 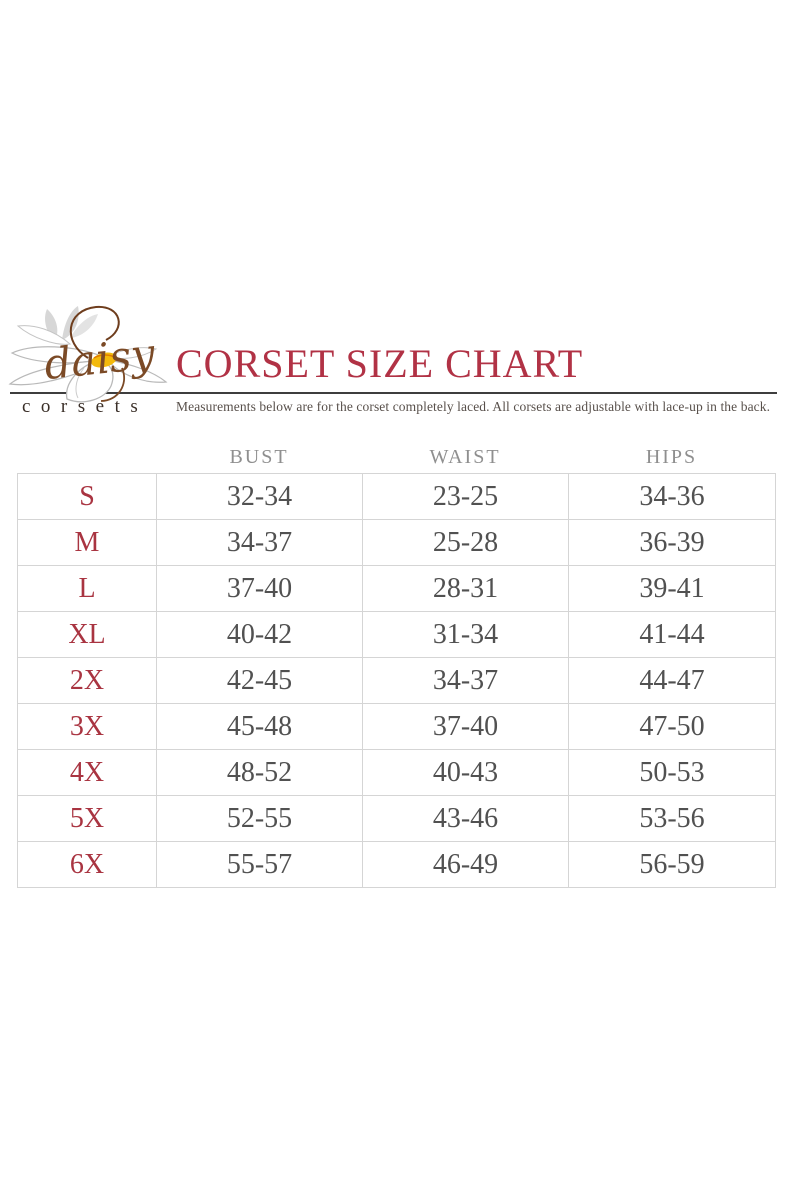 I want to click on hips-value-cell: 41-44, so click(x=672, y=634).